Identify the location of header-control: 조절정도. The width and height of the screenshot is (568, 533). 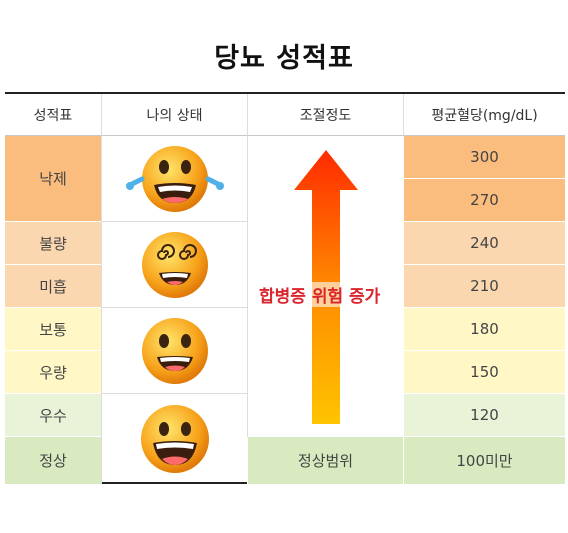
(325, 115).